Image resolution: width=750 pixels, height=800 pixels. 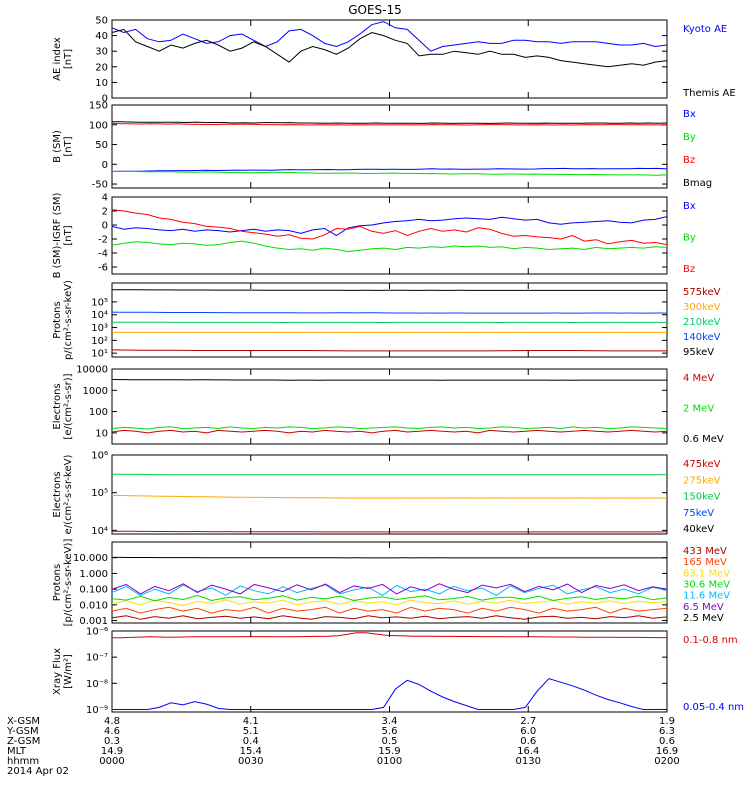 What do you see at coordinates (97, 684) in the screenshot?
I see `y-tick-label: 10⁻⁸` at bounding box center [97, 684].